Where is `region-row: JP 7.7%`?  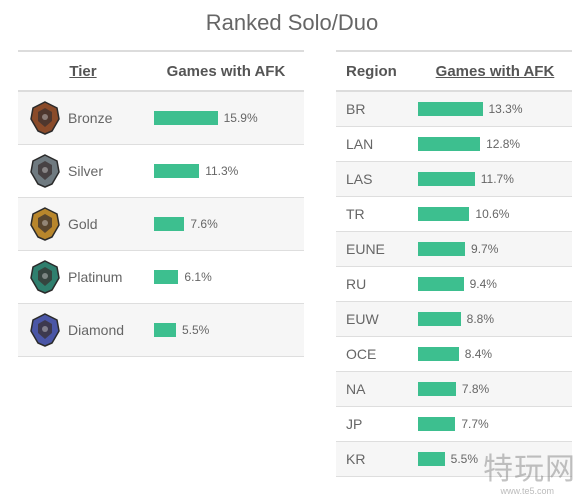
region-row: JP 7.7% is located at coordinates (454, 424).